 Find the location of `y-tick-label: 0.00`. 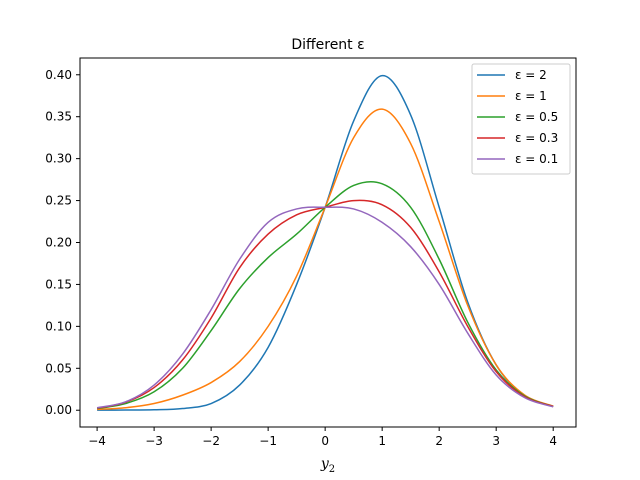

y-tick-label: 0.00 is located at coordinates (58, 410).